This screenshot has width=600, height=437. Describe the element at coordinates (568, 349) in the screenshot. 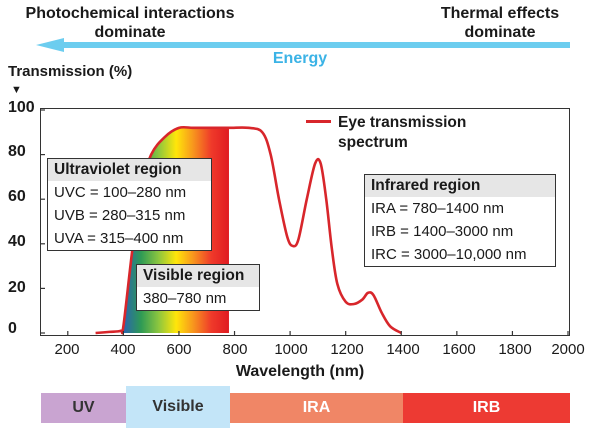

I see `x-tick-2000: 2000` at that location.